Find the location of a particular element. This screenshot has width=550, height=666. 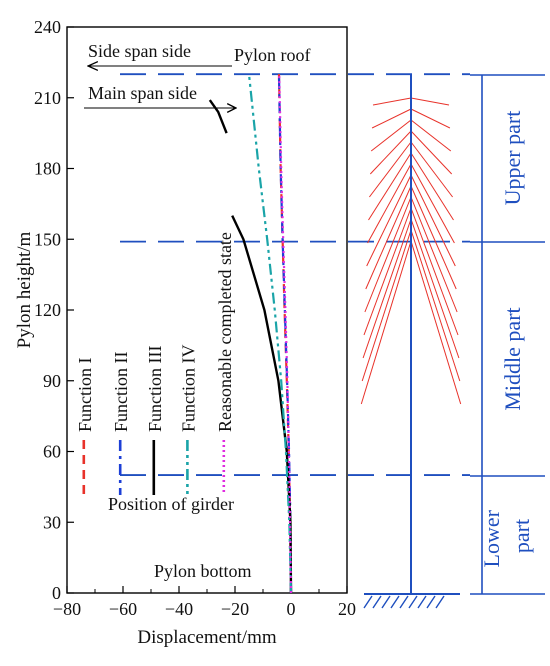

side-span-label: Side span side is located at coordinates (139, 51).